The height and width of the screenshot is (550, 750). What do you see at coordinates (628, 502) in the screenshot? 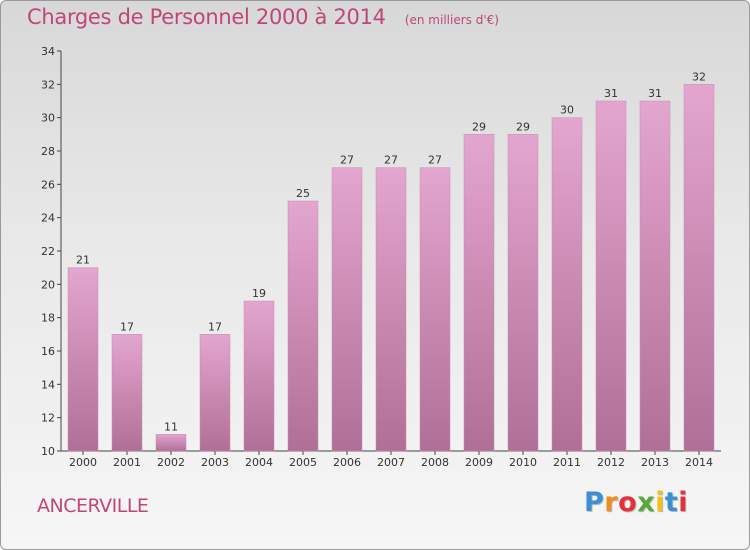
I see `brand-letter: o` at bounding box center [628, 502].